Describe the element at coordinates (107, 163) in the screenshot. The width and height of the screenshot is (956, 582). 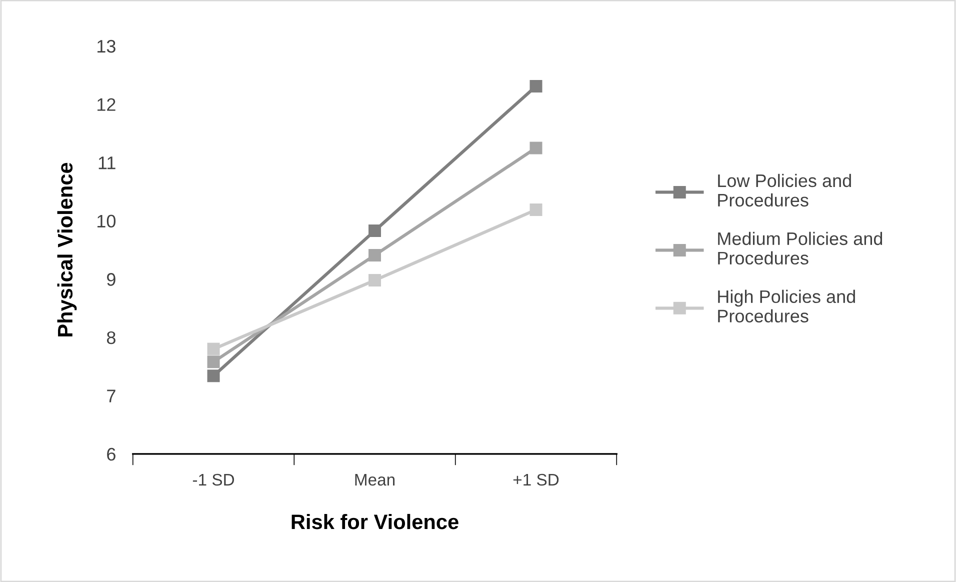
I see `y-tick-label: 11` at that location.